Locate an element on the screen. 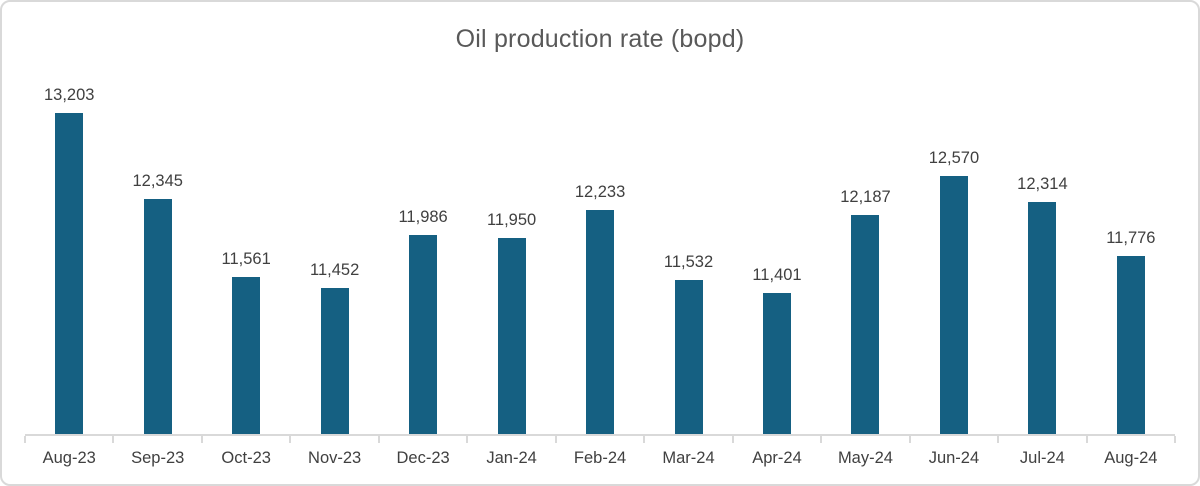  bar-value-label: 12,345 is located at coordinates (157, 180).